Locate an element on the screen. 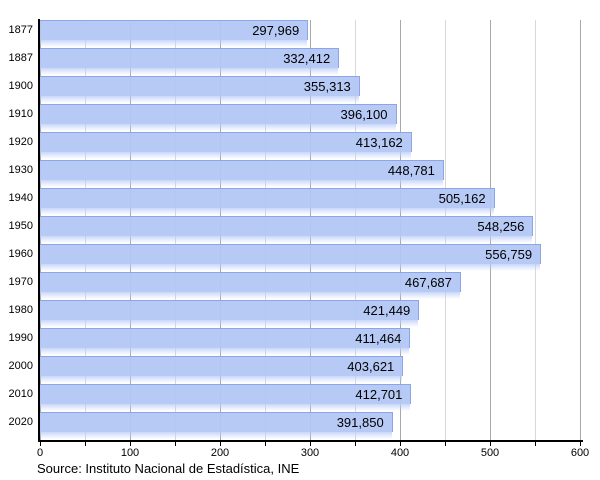 The image size is (600, 480). population-bar: 332,412 is located at coordinates (190, 61).